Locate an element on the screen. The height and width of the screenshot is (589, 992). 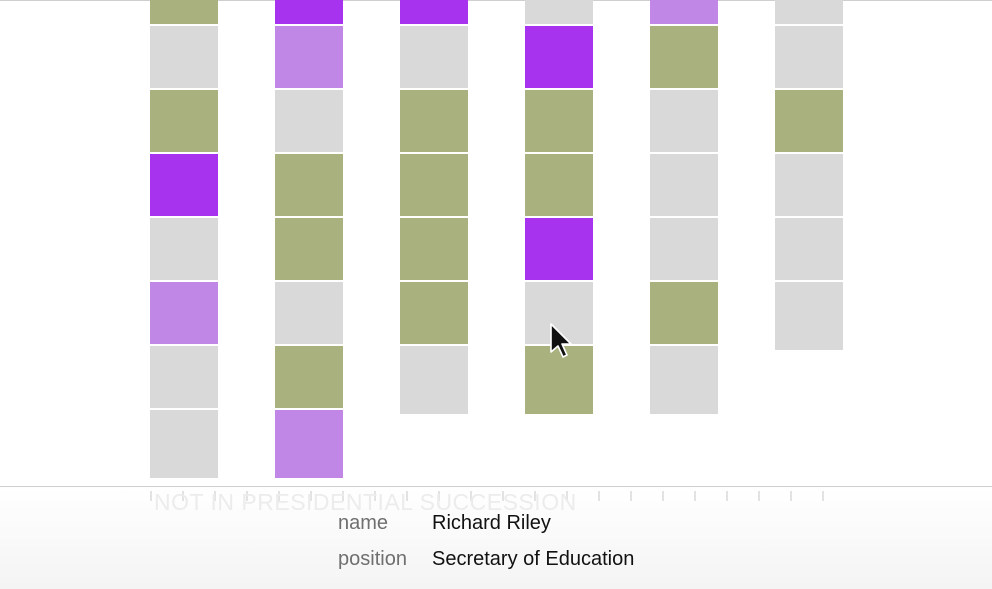
arrow-cursor-icon is located at coordinates (561, 340).